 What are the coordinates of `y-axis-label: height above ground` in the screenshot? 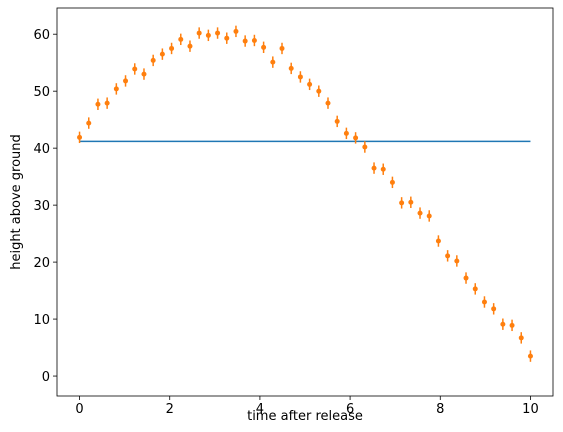 It's located at (16, 202).